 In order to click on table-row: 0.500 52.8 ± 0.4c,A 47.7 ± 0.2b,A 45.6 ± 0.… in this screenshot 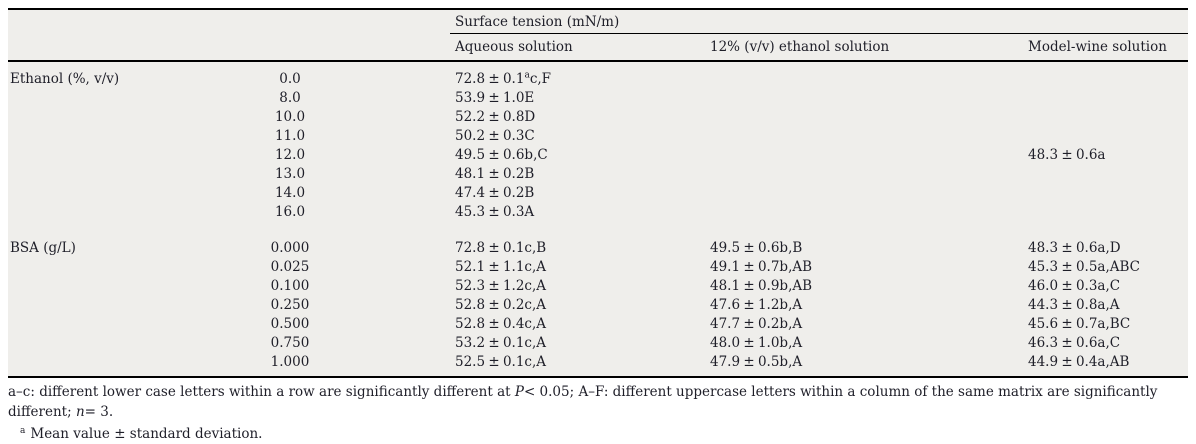, I will do `click(598, 324)`.